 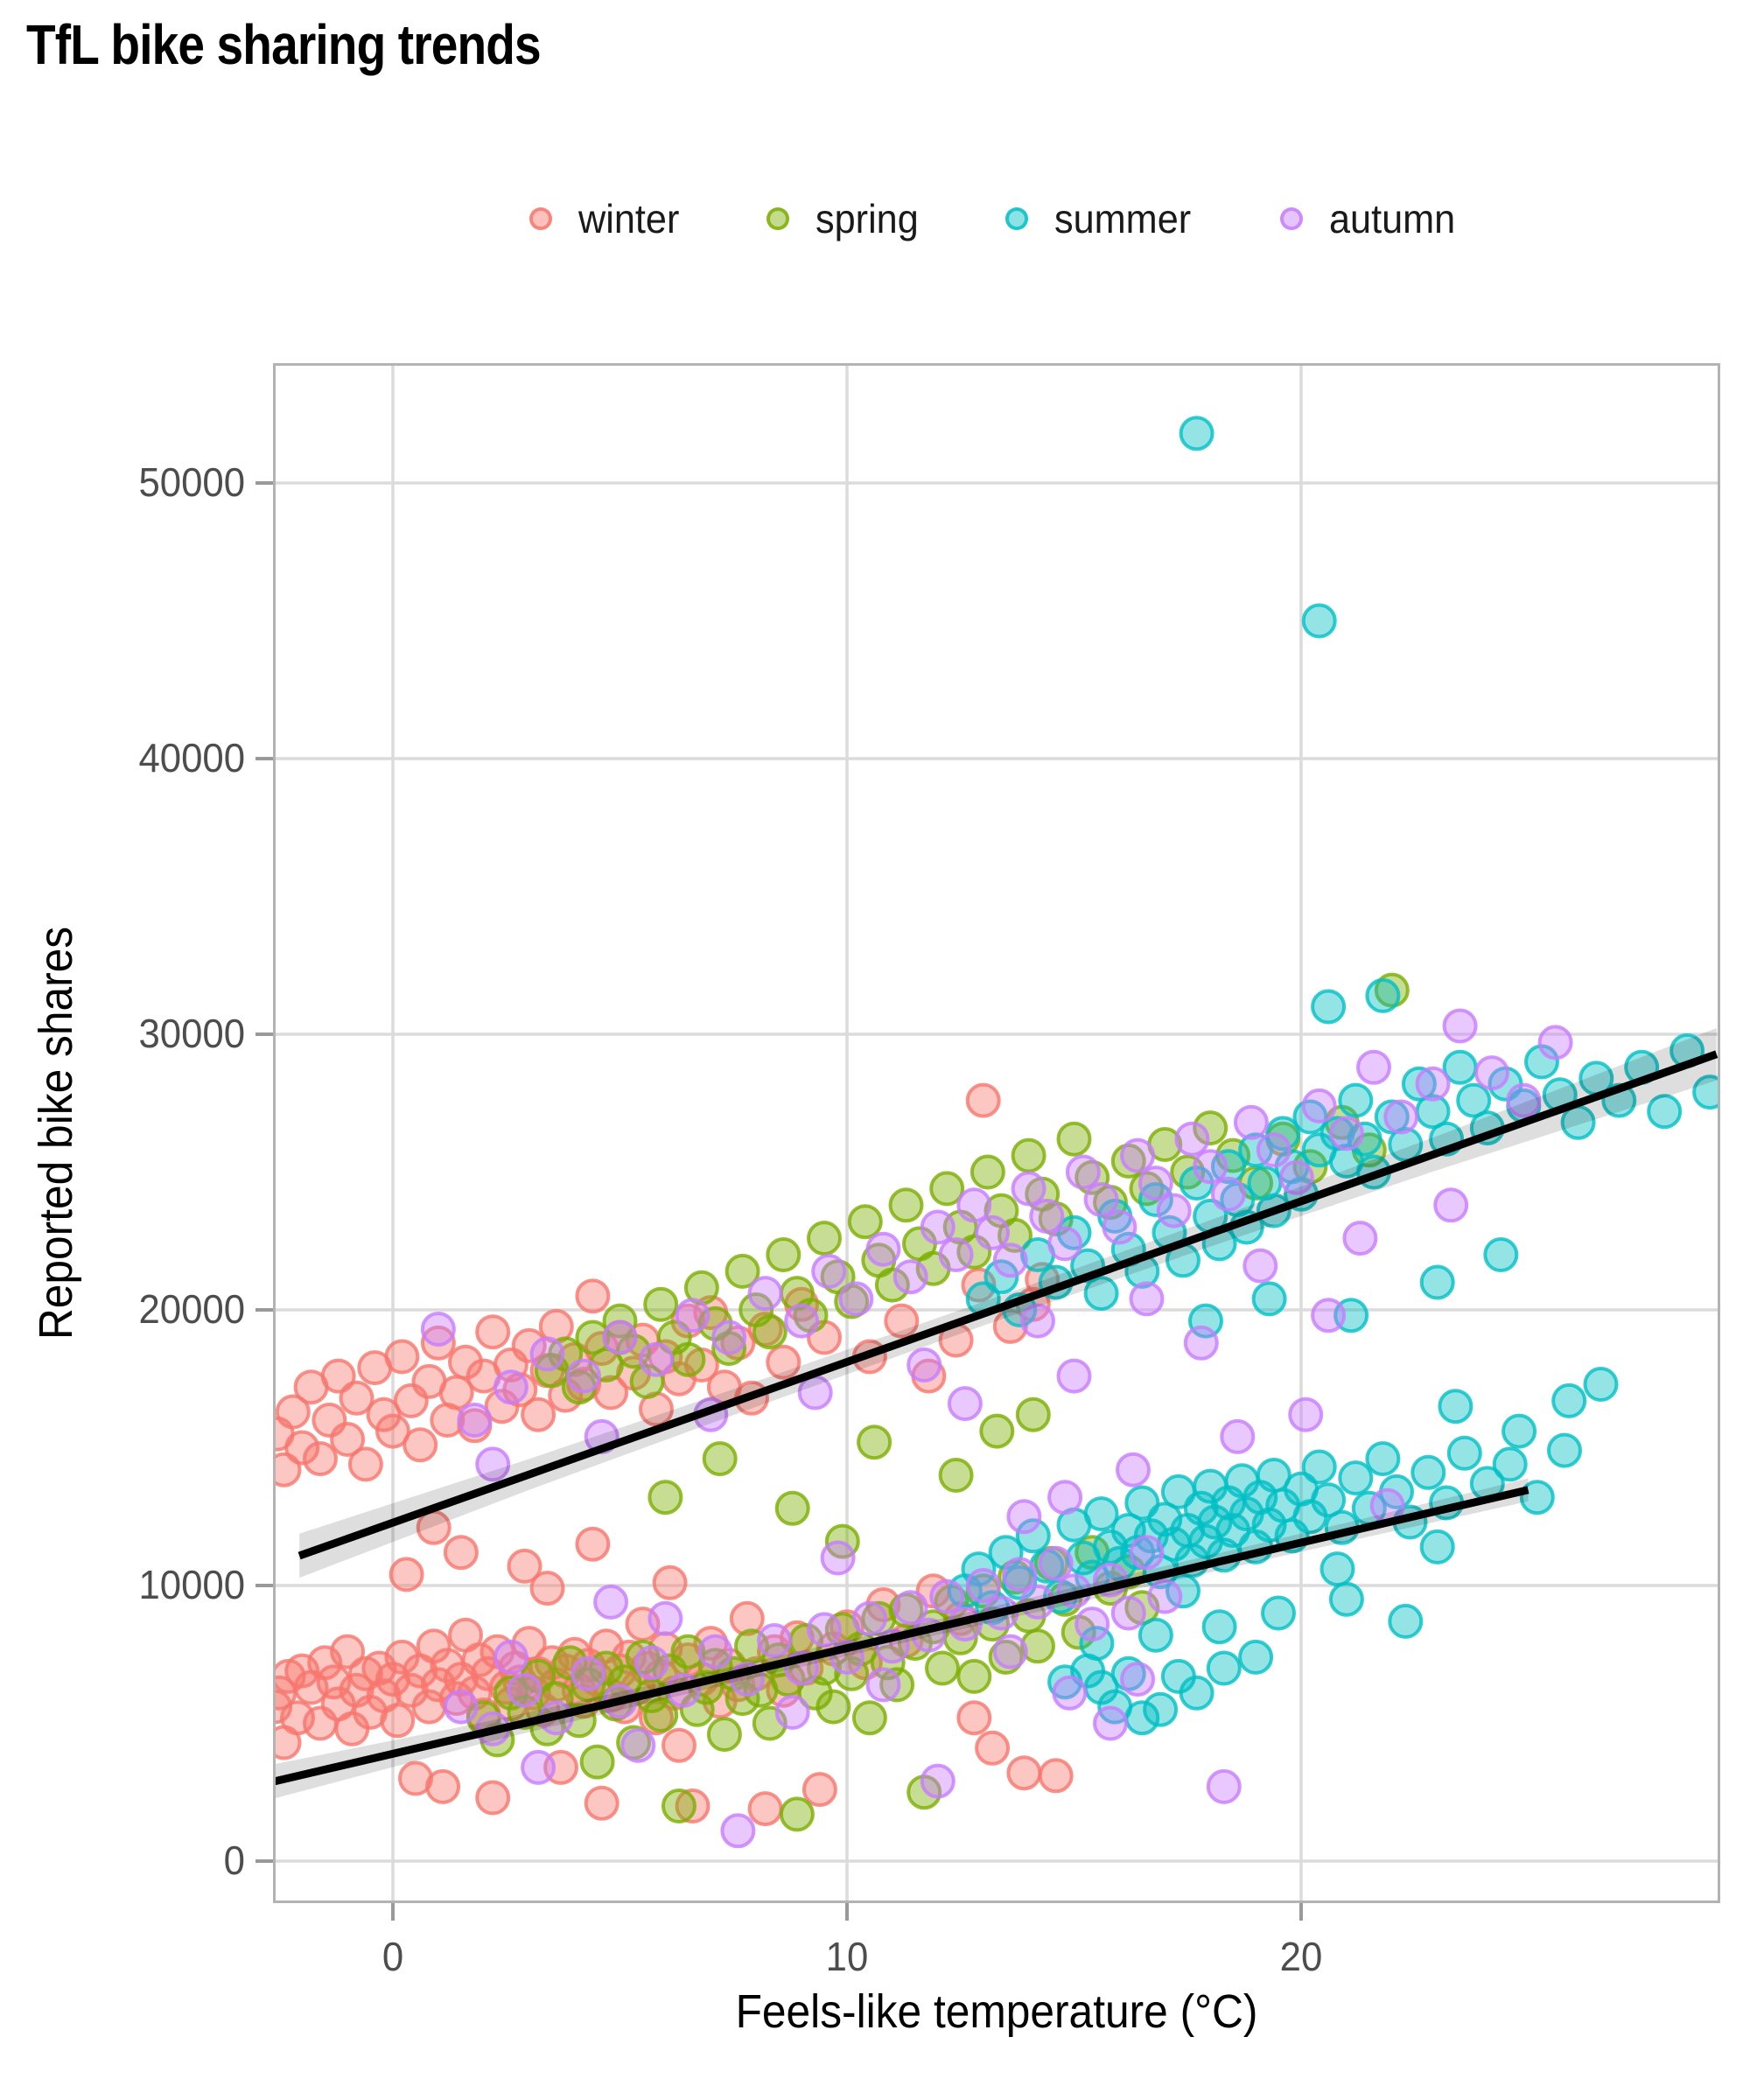 I want to click on legend-item-winter: winter, so click(x=607, y=218).